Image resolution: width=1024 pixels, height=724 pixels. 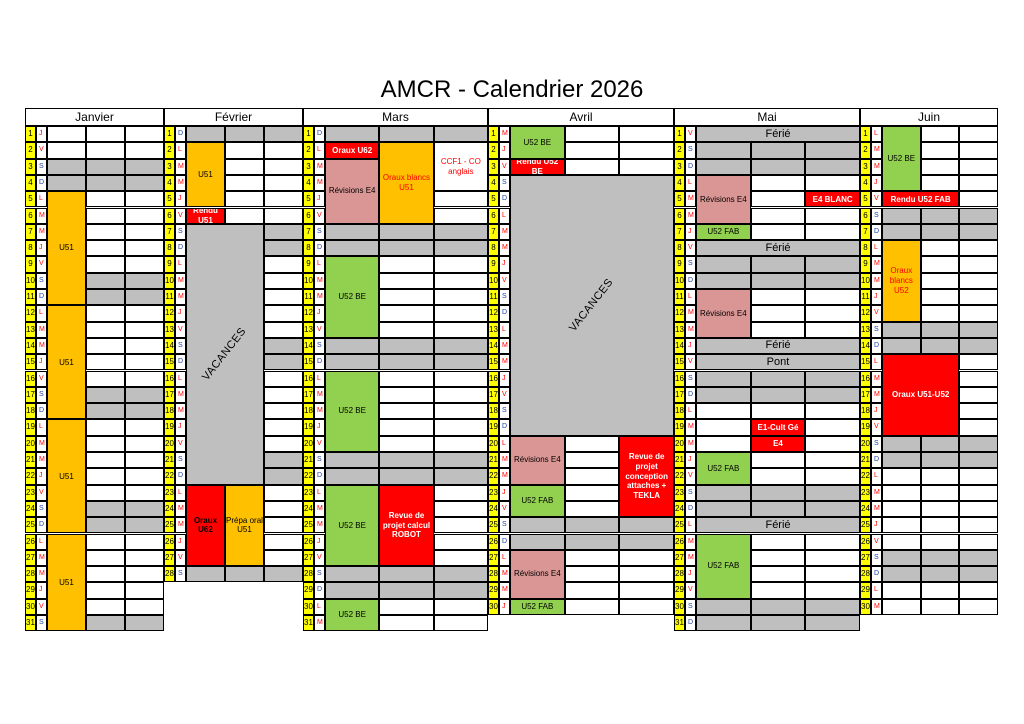 What do you see at coordinates (537, 166) in the screenshot?
I see `event-block: Rendu U52 BE` at bounding box center [537, 166].